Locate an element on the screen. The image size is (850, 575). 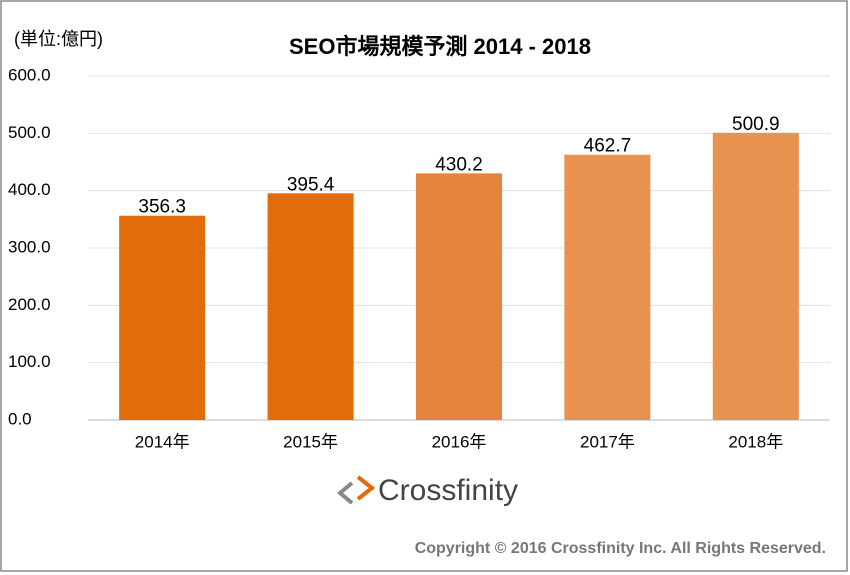
y-tick-label: 200.0 is located at coordinates (29, 304).